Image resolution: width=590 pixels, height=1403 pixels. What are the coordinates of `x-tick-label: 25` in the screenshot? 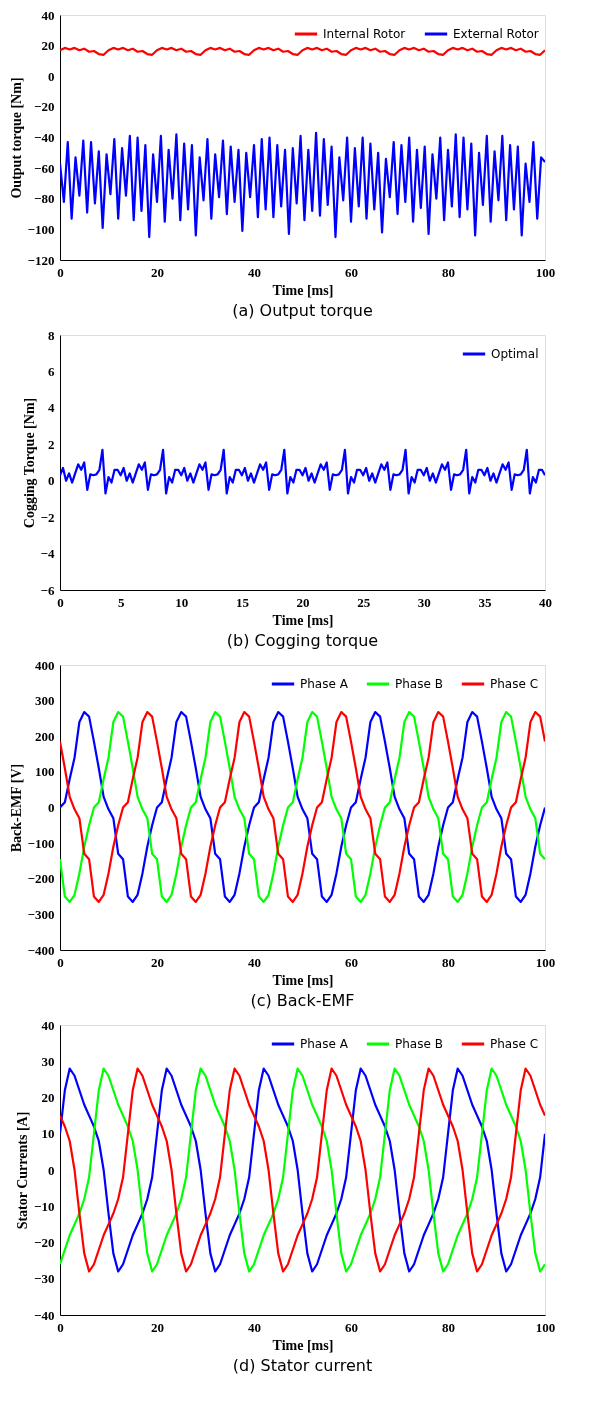 It's located at (364, 602).